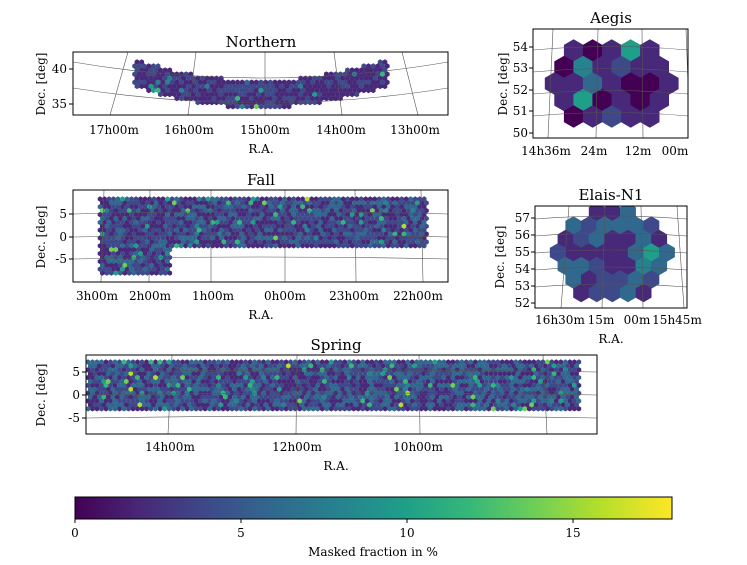  I want to click on northern-title: Northern, so click(261, 42).